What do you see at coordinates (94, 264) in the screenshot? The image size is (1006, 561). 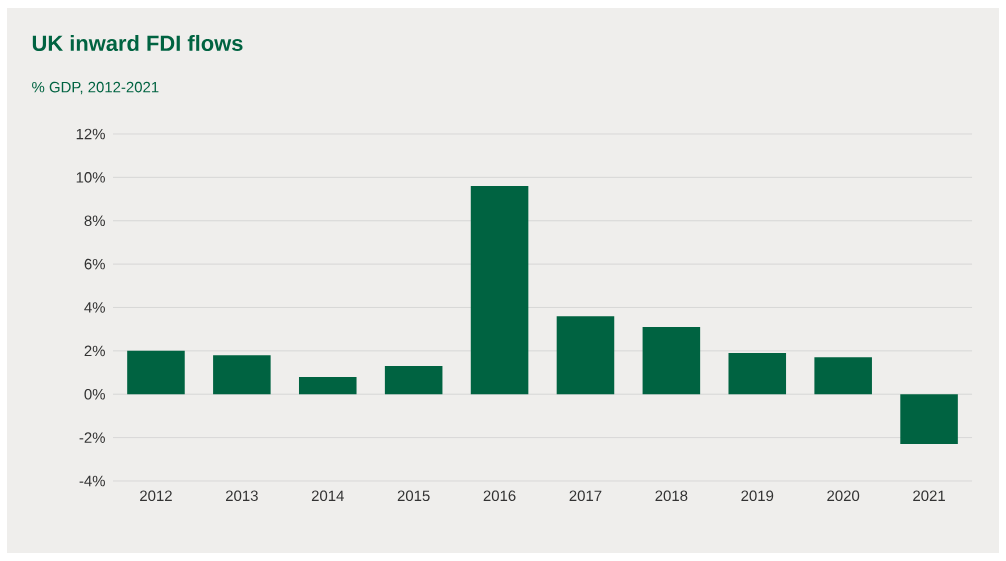 I see `y-tick-label: 6%` at bounding box center [94, 264].